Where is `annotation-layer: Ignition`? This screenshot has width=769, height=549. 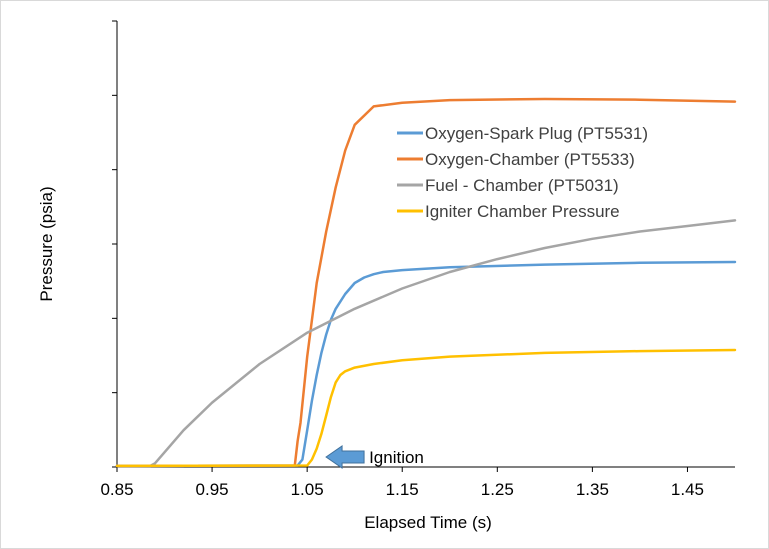 annotation-layer: Ignition is located at coordinates (374, 457).